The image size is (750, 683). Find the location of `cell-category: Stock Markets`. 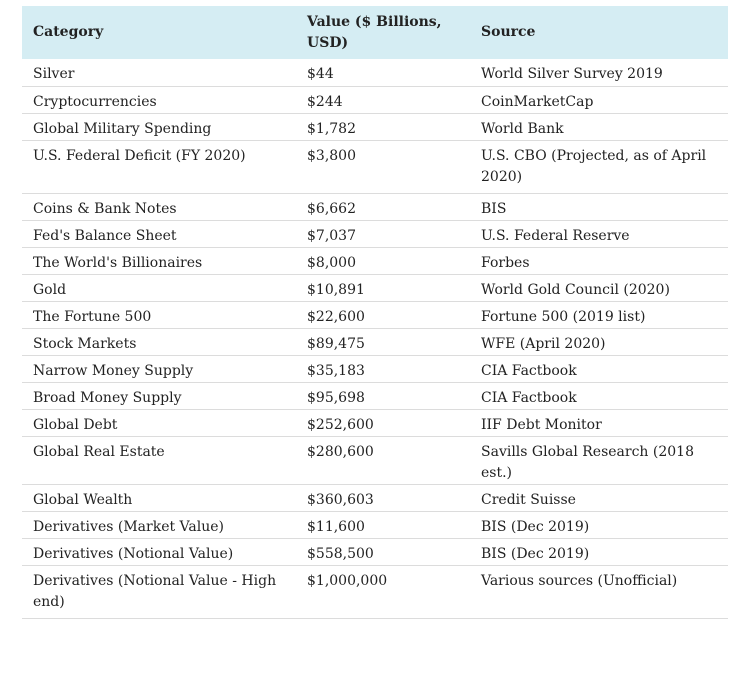

cell-category: Stock Markets is located at coordinates (159, 342).